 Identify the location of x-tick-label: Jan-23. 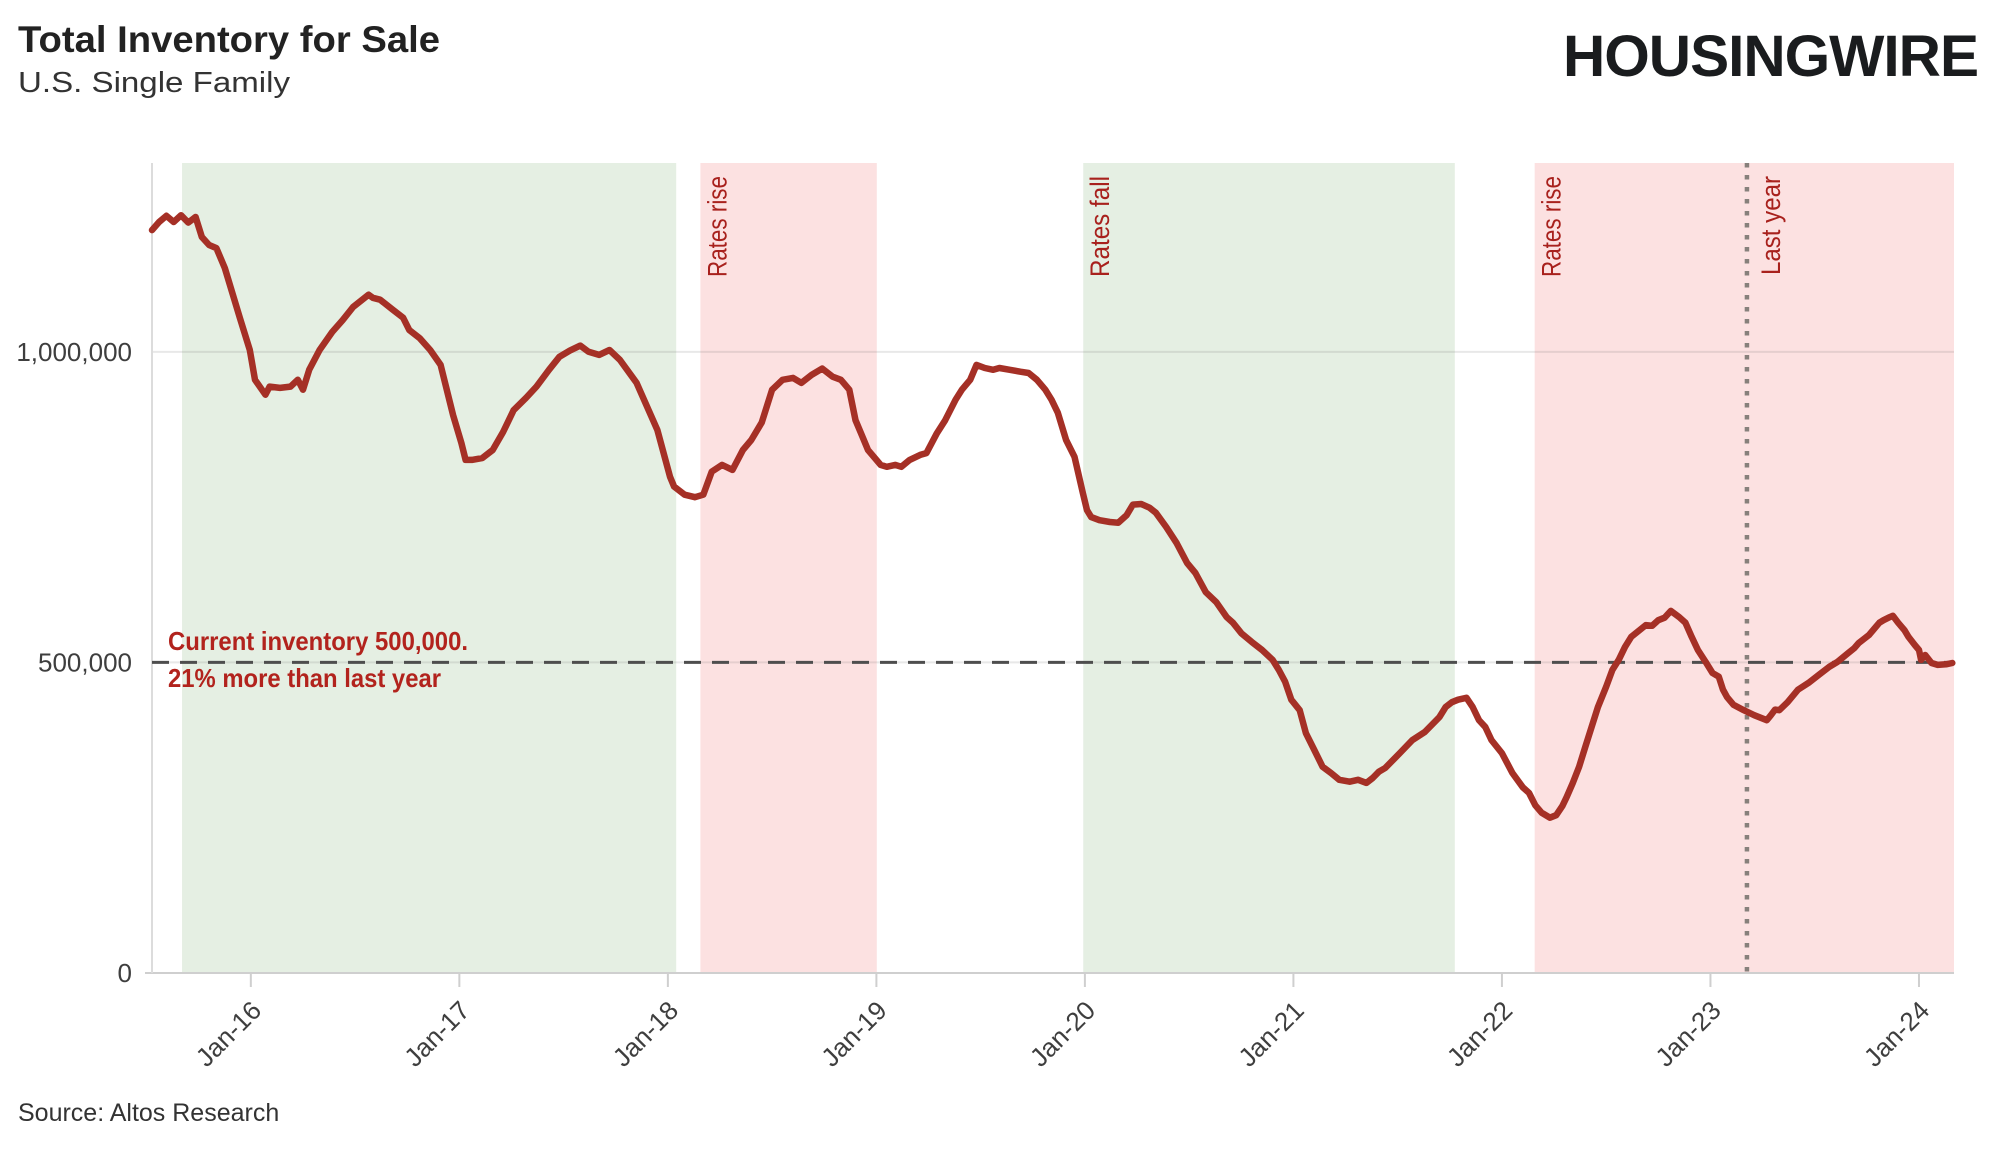
(1687, 1033).